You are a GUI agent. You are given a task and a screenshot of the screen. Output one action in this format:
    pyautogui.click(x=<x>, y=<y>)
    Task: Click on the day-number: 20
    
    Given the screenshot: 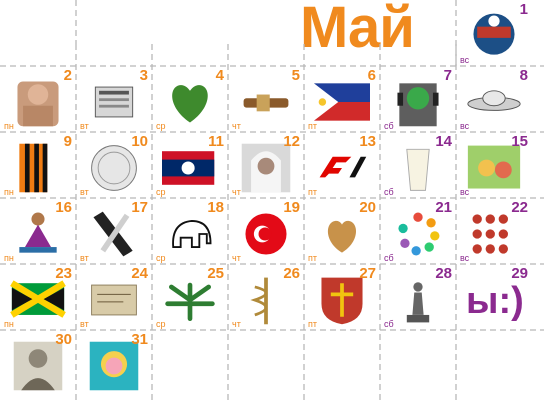 What is the action you would take?
    pyautogui.click(x=367, y=207)
    